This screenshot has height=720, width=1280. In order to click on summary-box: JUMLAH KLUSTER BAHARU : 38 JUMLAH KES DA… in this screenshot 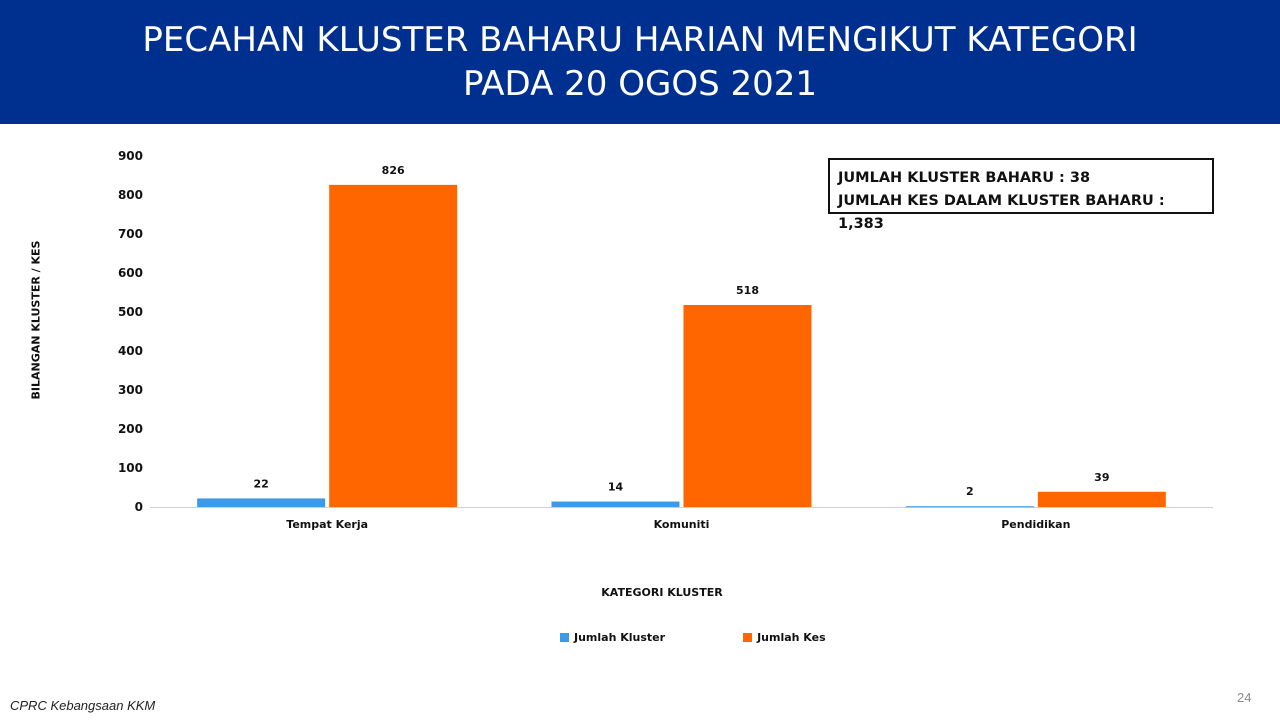, I will do `click(1021, 195)`.